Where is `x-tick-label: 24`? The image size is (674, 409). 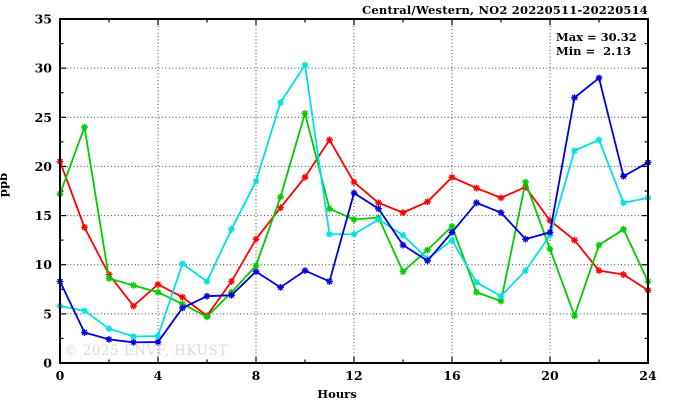
x-tick-label: 24 is located at coordinates (648, 375).